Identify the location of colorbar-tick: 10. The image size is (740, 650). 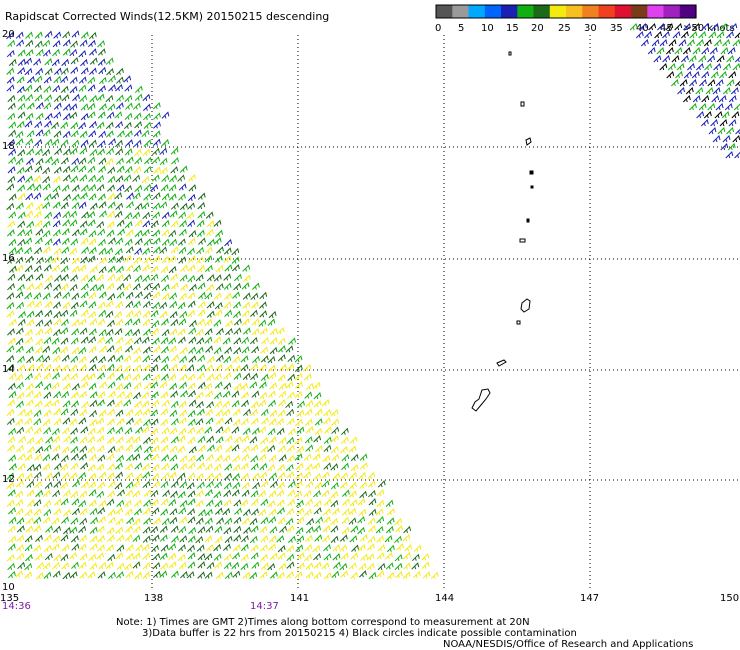
(487, 28).